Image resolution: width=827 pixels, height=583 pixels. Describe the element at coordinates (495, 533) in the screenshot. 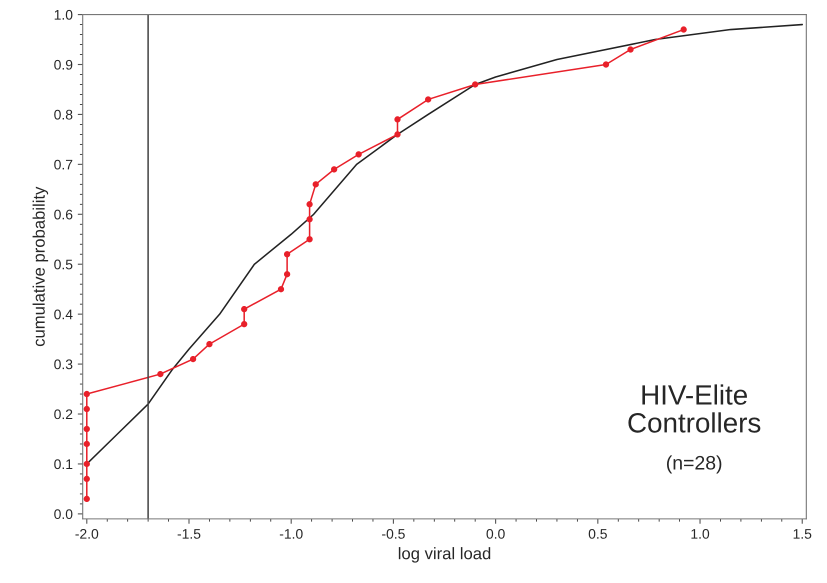

I see `x-tick-label: 0.0` at that location.